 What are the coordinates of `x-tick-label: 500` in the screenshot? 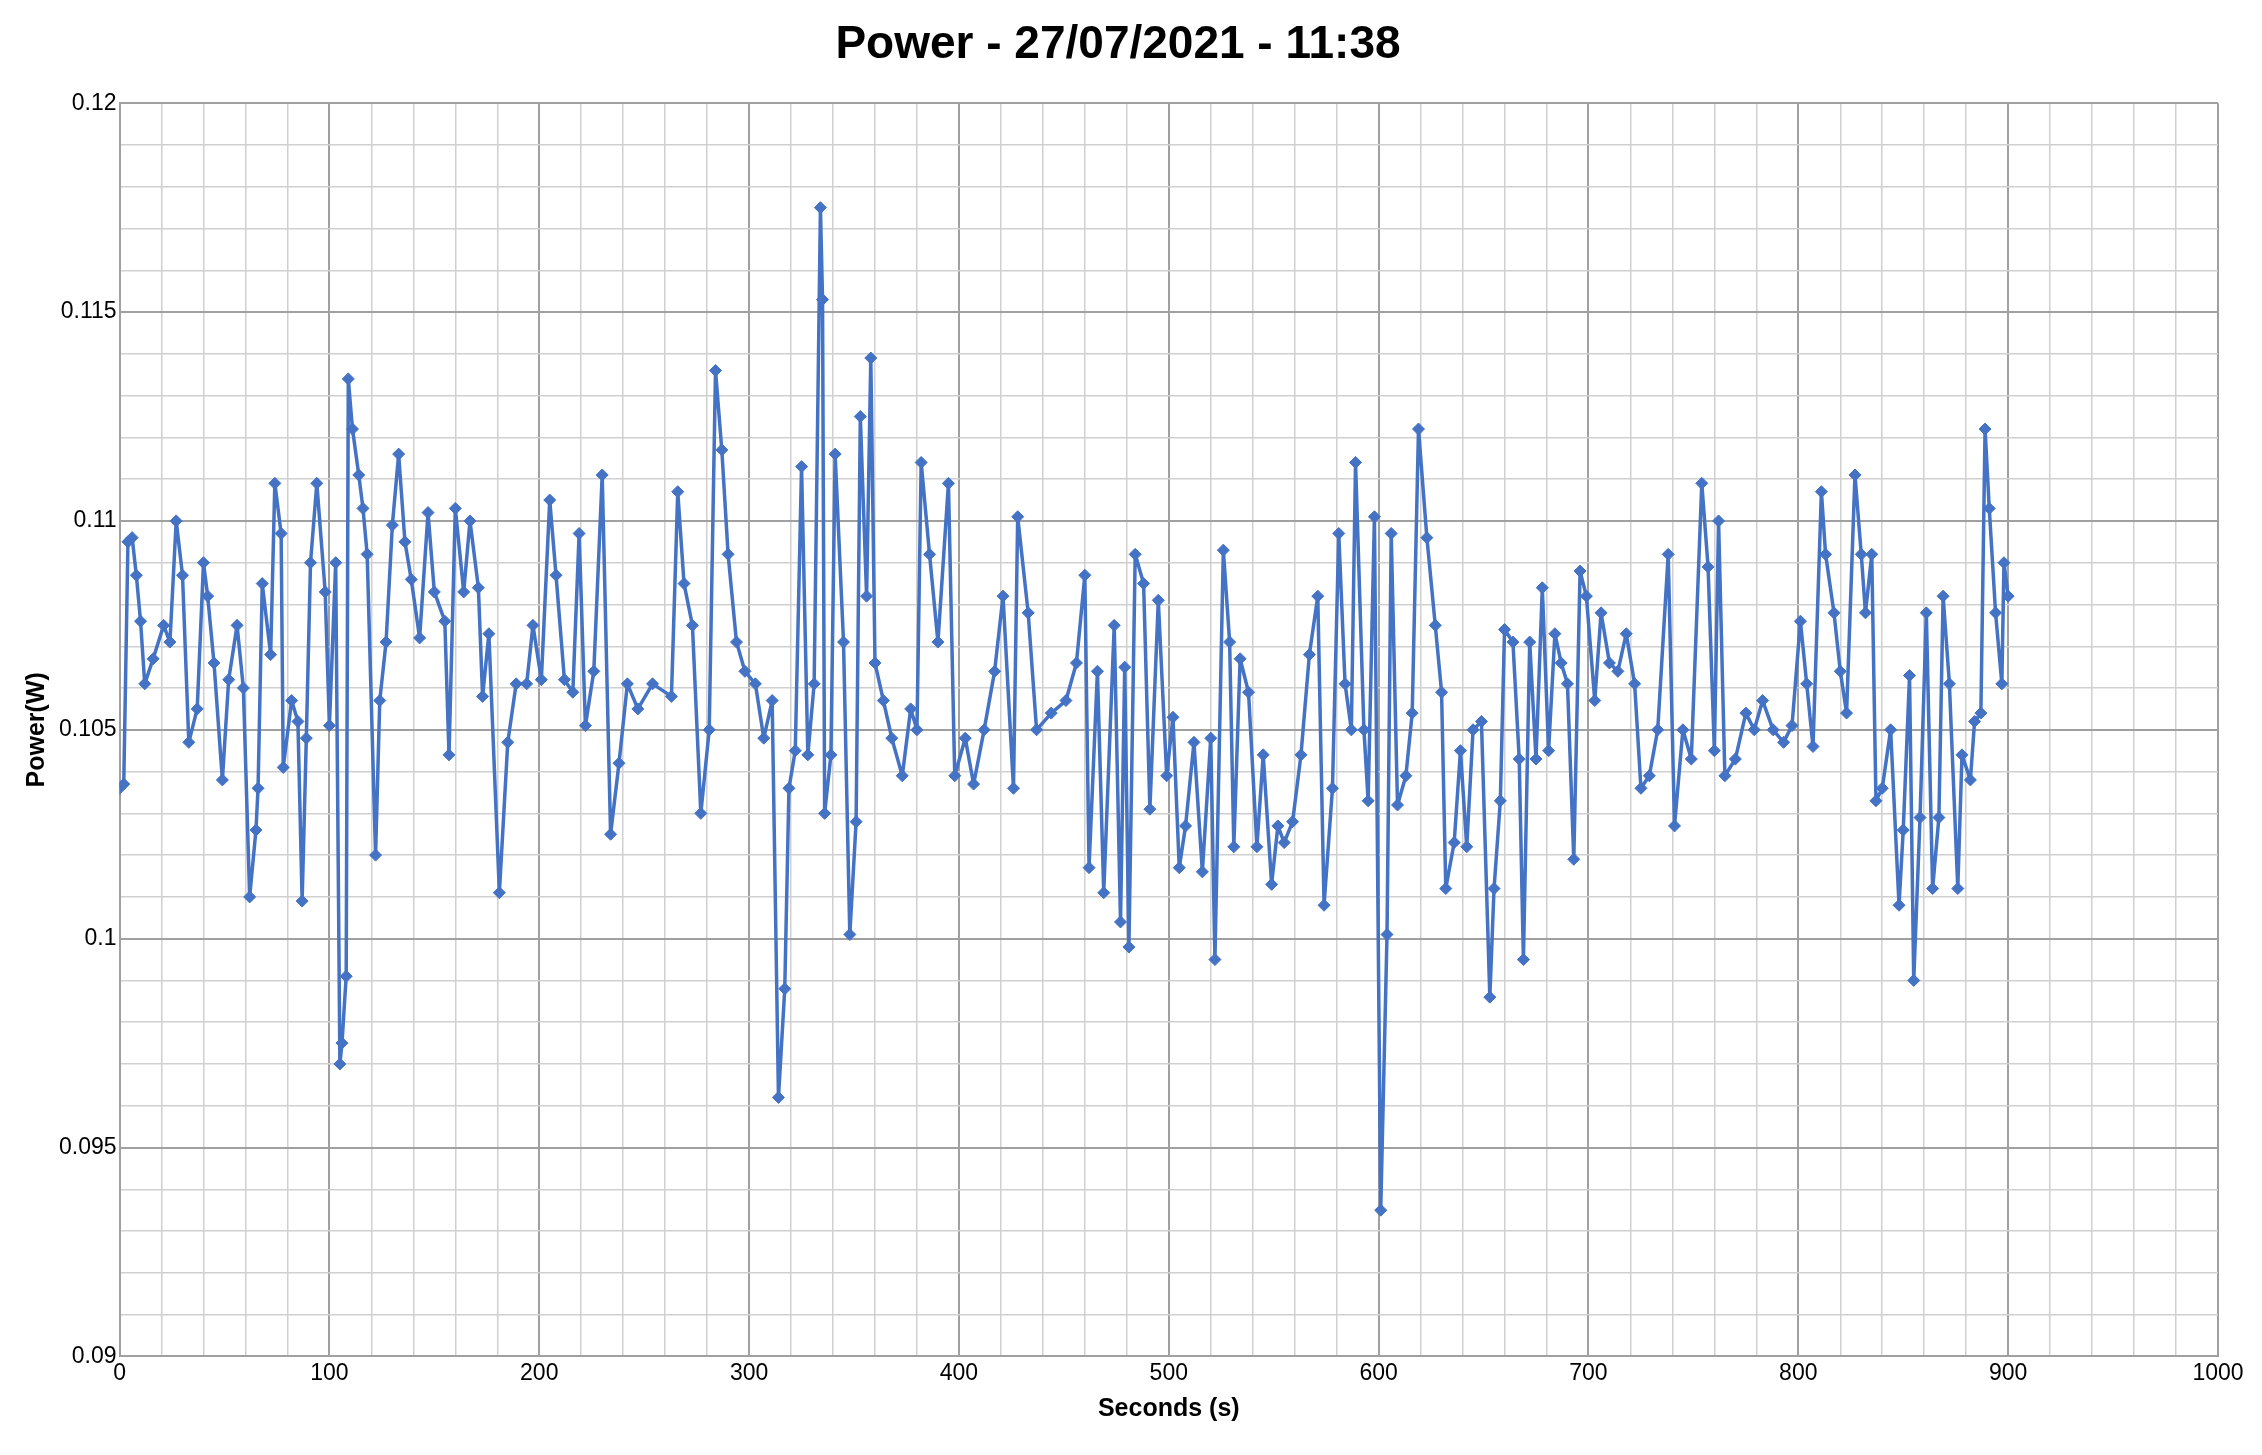 It's located at (1168, 1371).